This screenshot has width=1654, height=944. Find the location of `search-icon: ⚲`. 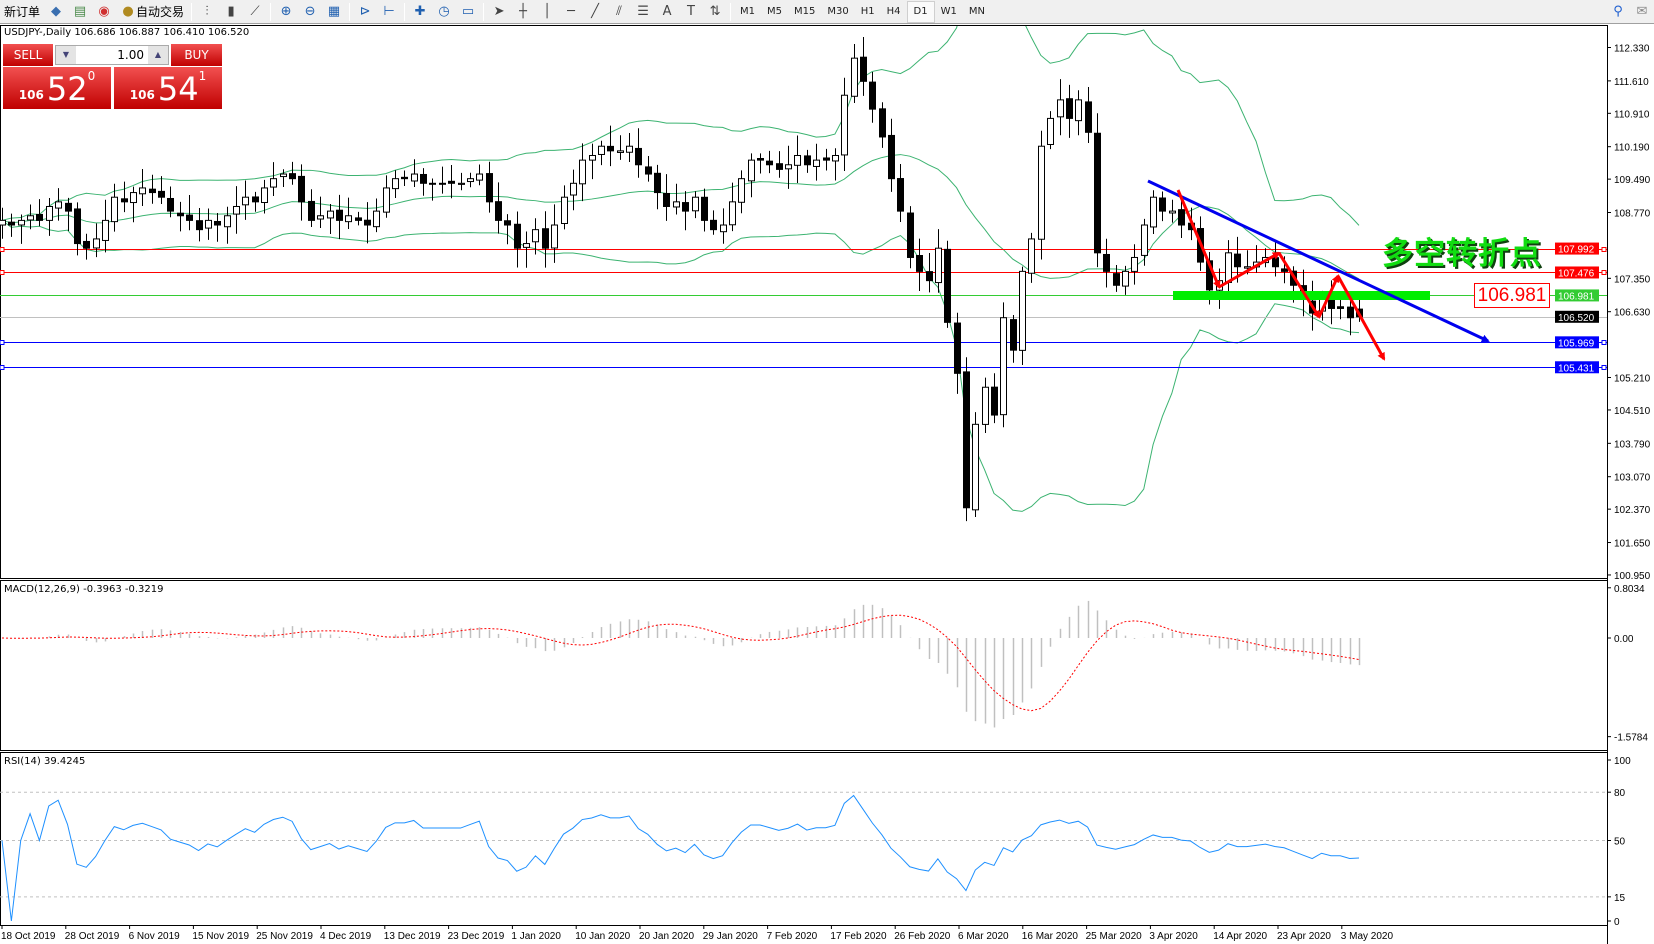

search-icon: ⚲ is located at coordinates (1618, 11).